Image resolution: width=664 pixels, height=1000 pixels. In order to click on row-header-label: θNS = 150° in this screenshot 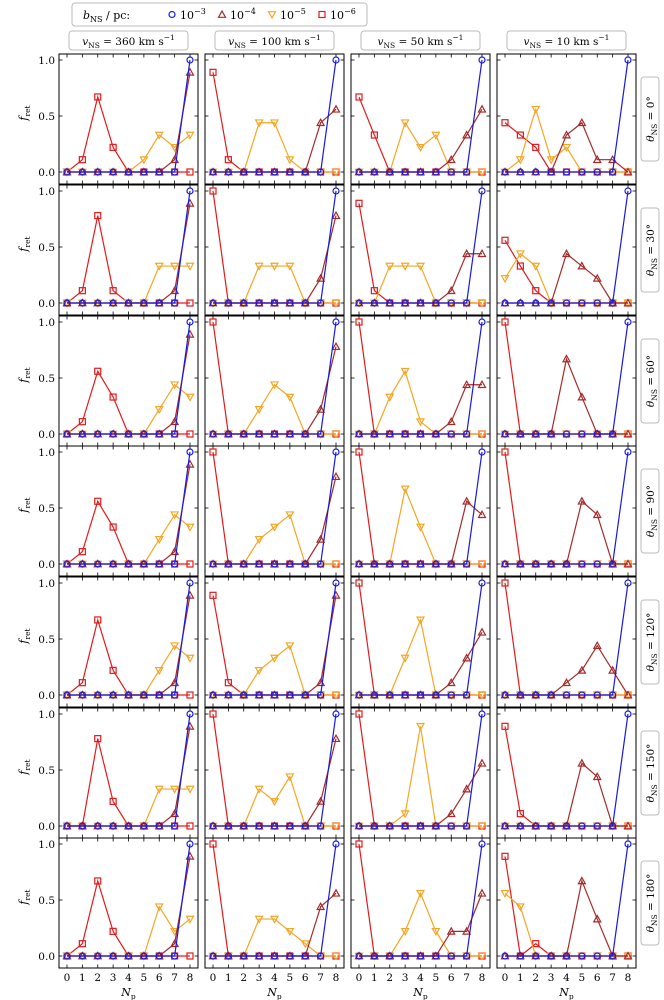, I will do `click(652, 773)`.